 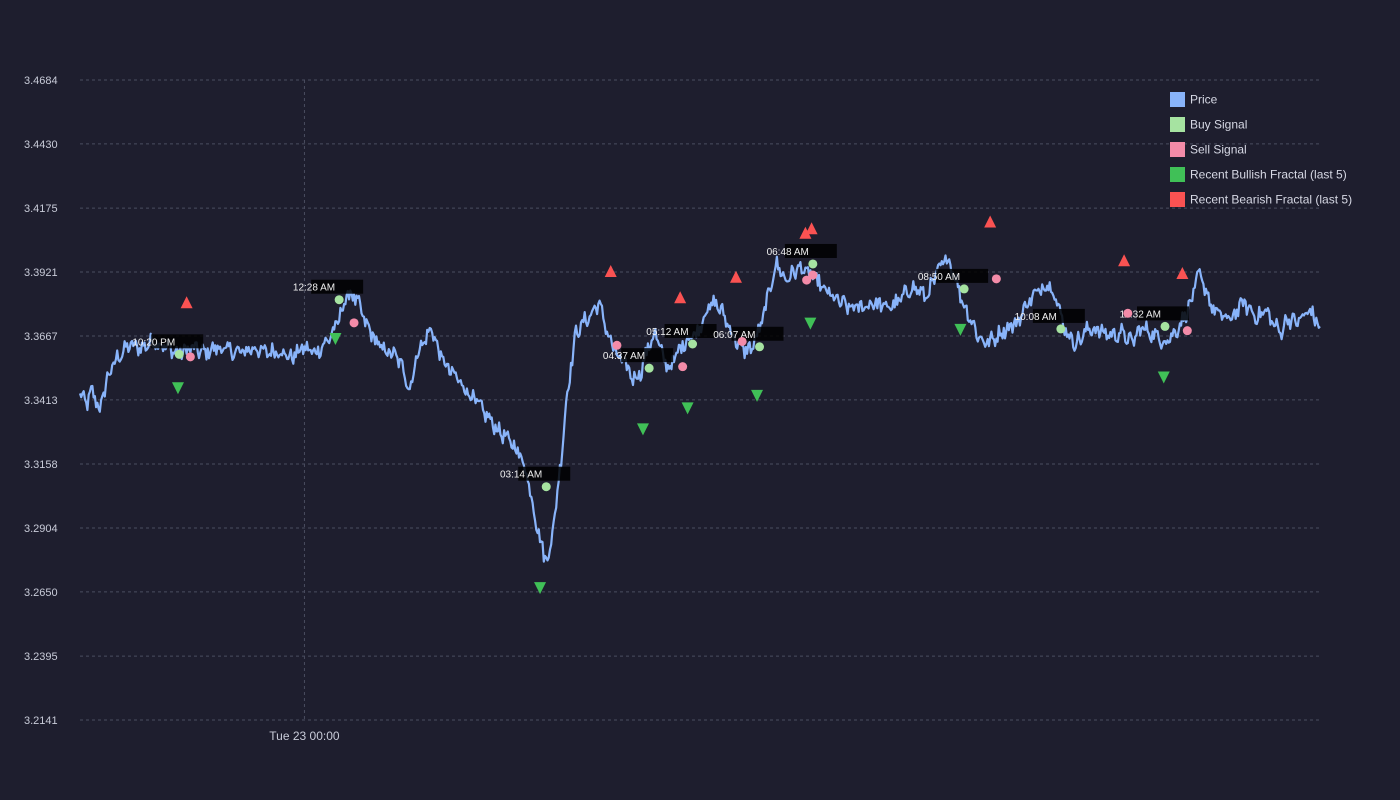 What do you see at coordinates (1204, 100) in the screenshot?
I see `legend-label: Price` at bounding box center [1204, 100].